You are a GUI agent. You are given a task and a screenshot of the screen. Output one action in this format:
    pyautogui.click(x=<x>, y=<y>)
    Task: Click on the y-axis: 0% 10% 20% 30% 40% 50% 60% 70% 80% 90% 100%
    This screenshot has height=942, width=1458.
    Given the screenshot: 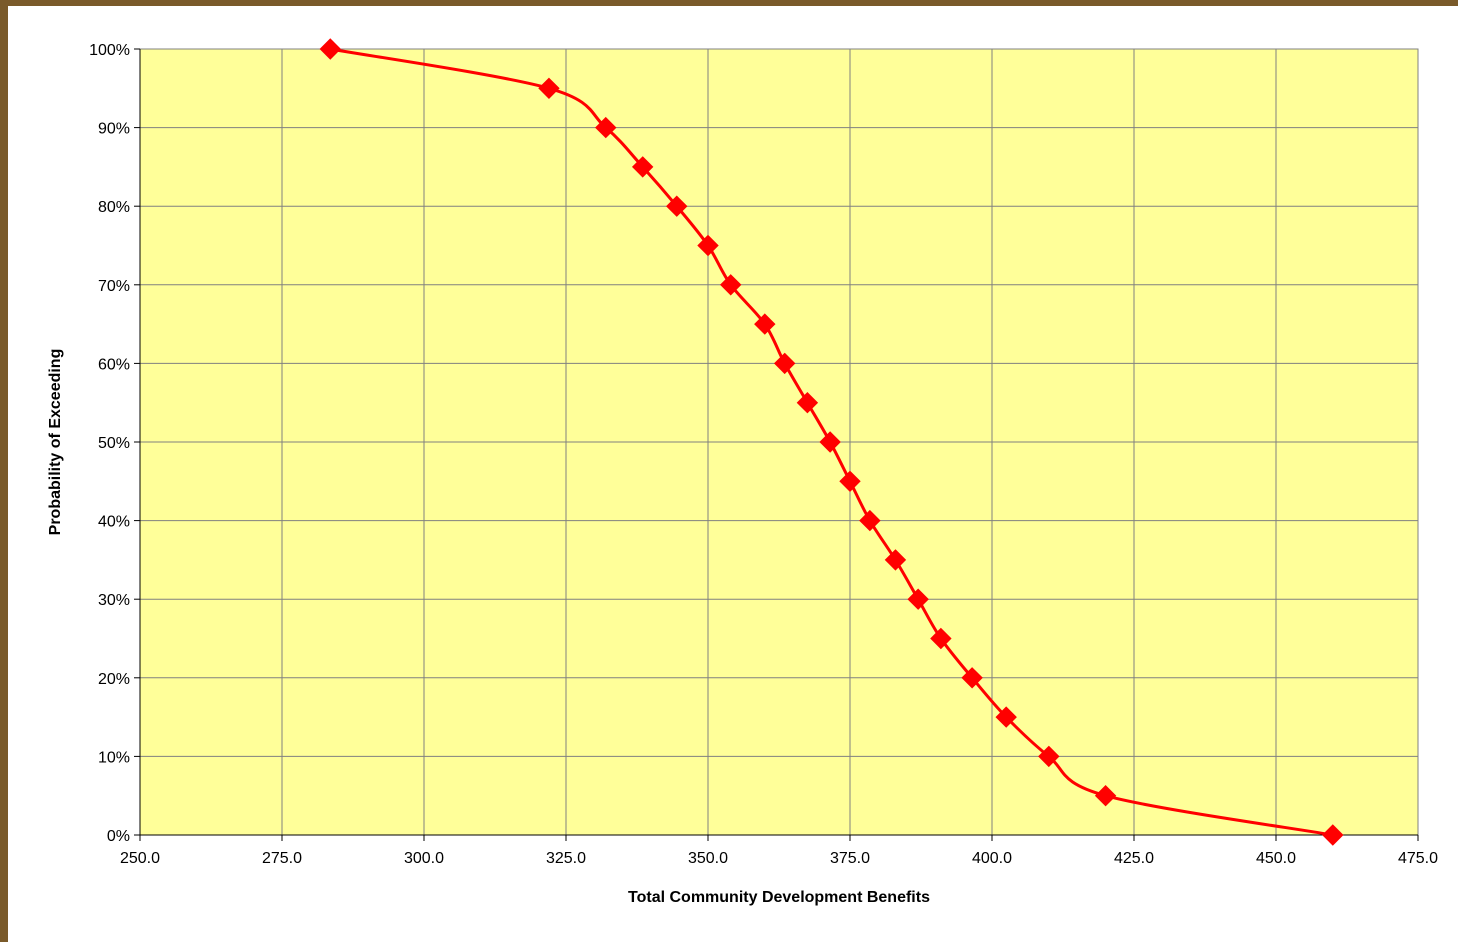 What is the action you would take?
    pyautogui.click(x=115, y=443)
    